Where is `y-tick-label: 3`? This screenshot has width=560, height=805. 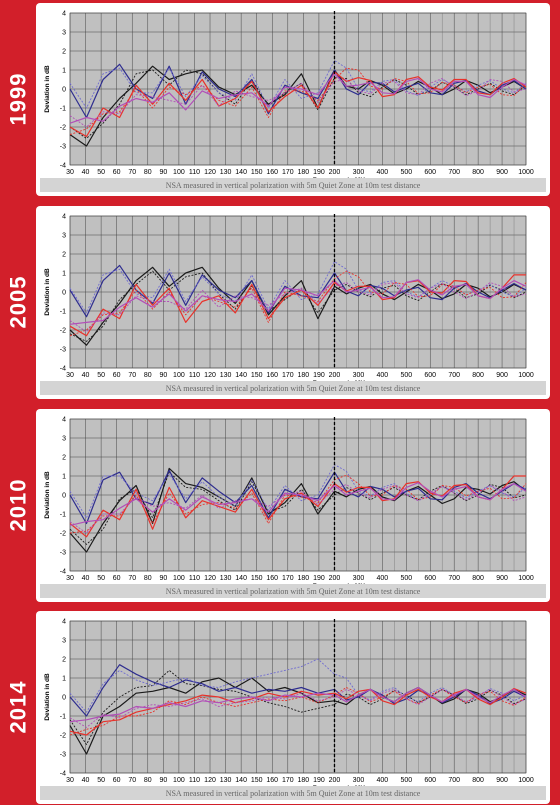
y-tick-label: 3 is located at coordinates (64, 33).